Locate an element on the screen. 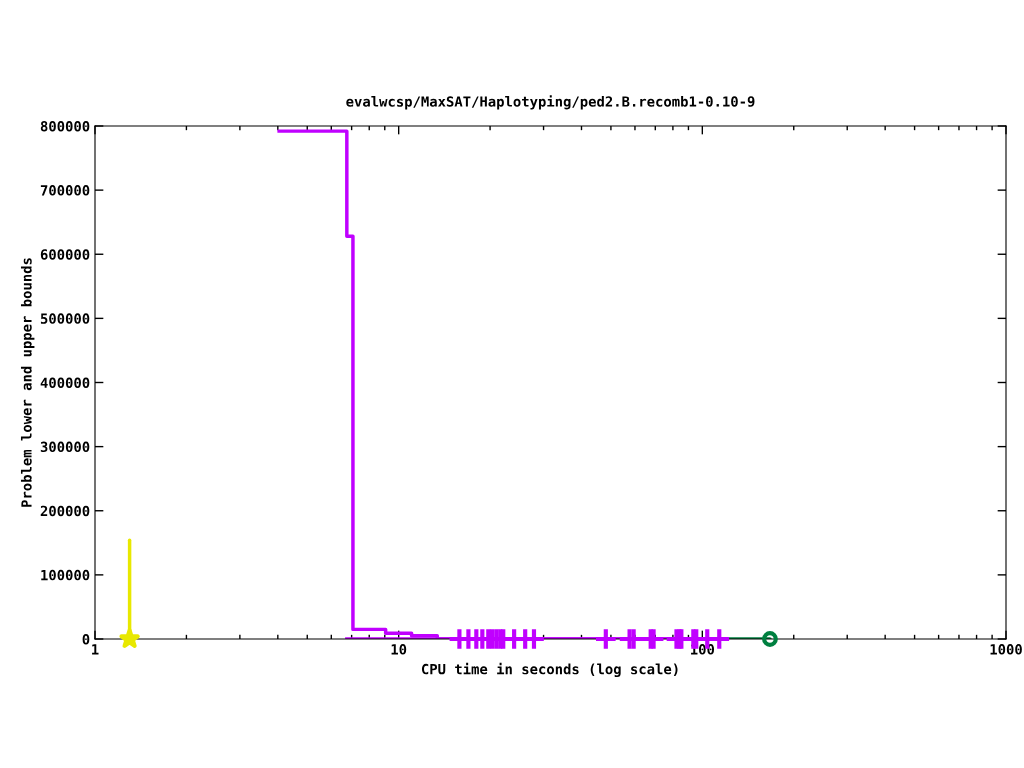 The image size is (1024, 768). y-tick-label: 400000 is located at coordinates (65, 382).